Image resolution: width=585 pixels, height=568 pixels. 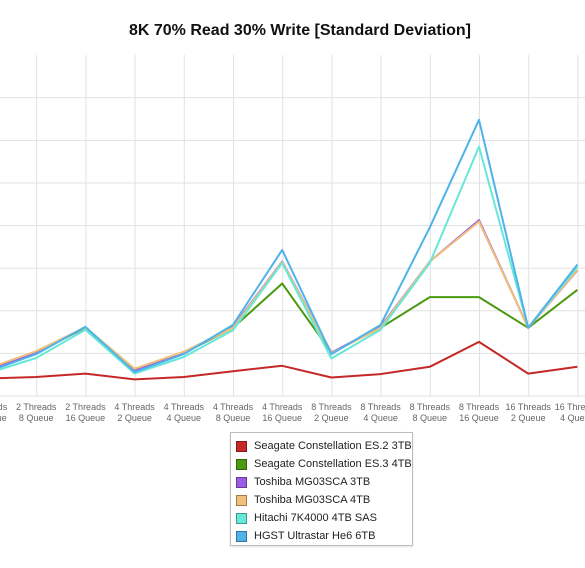 What do you see at coordinates (331, 412) in the screenshot?
I see `x-tick-label: 8 Threads 2 Queue` at bounding box center [331, 412].